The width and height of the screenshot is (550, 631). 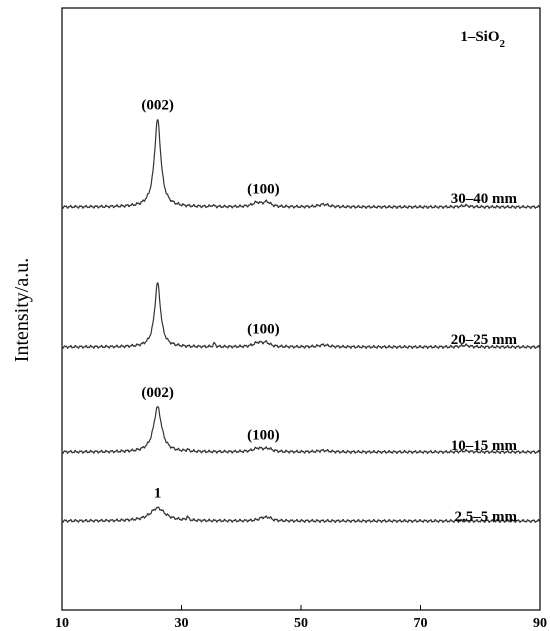 I want to click on x-tick-label: 30, so click(x=182, y=623).